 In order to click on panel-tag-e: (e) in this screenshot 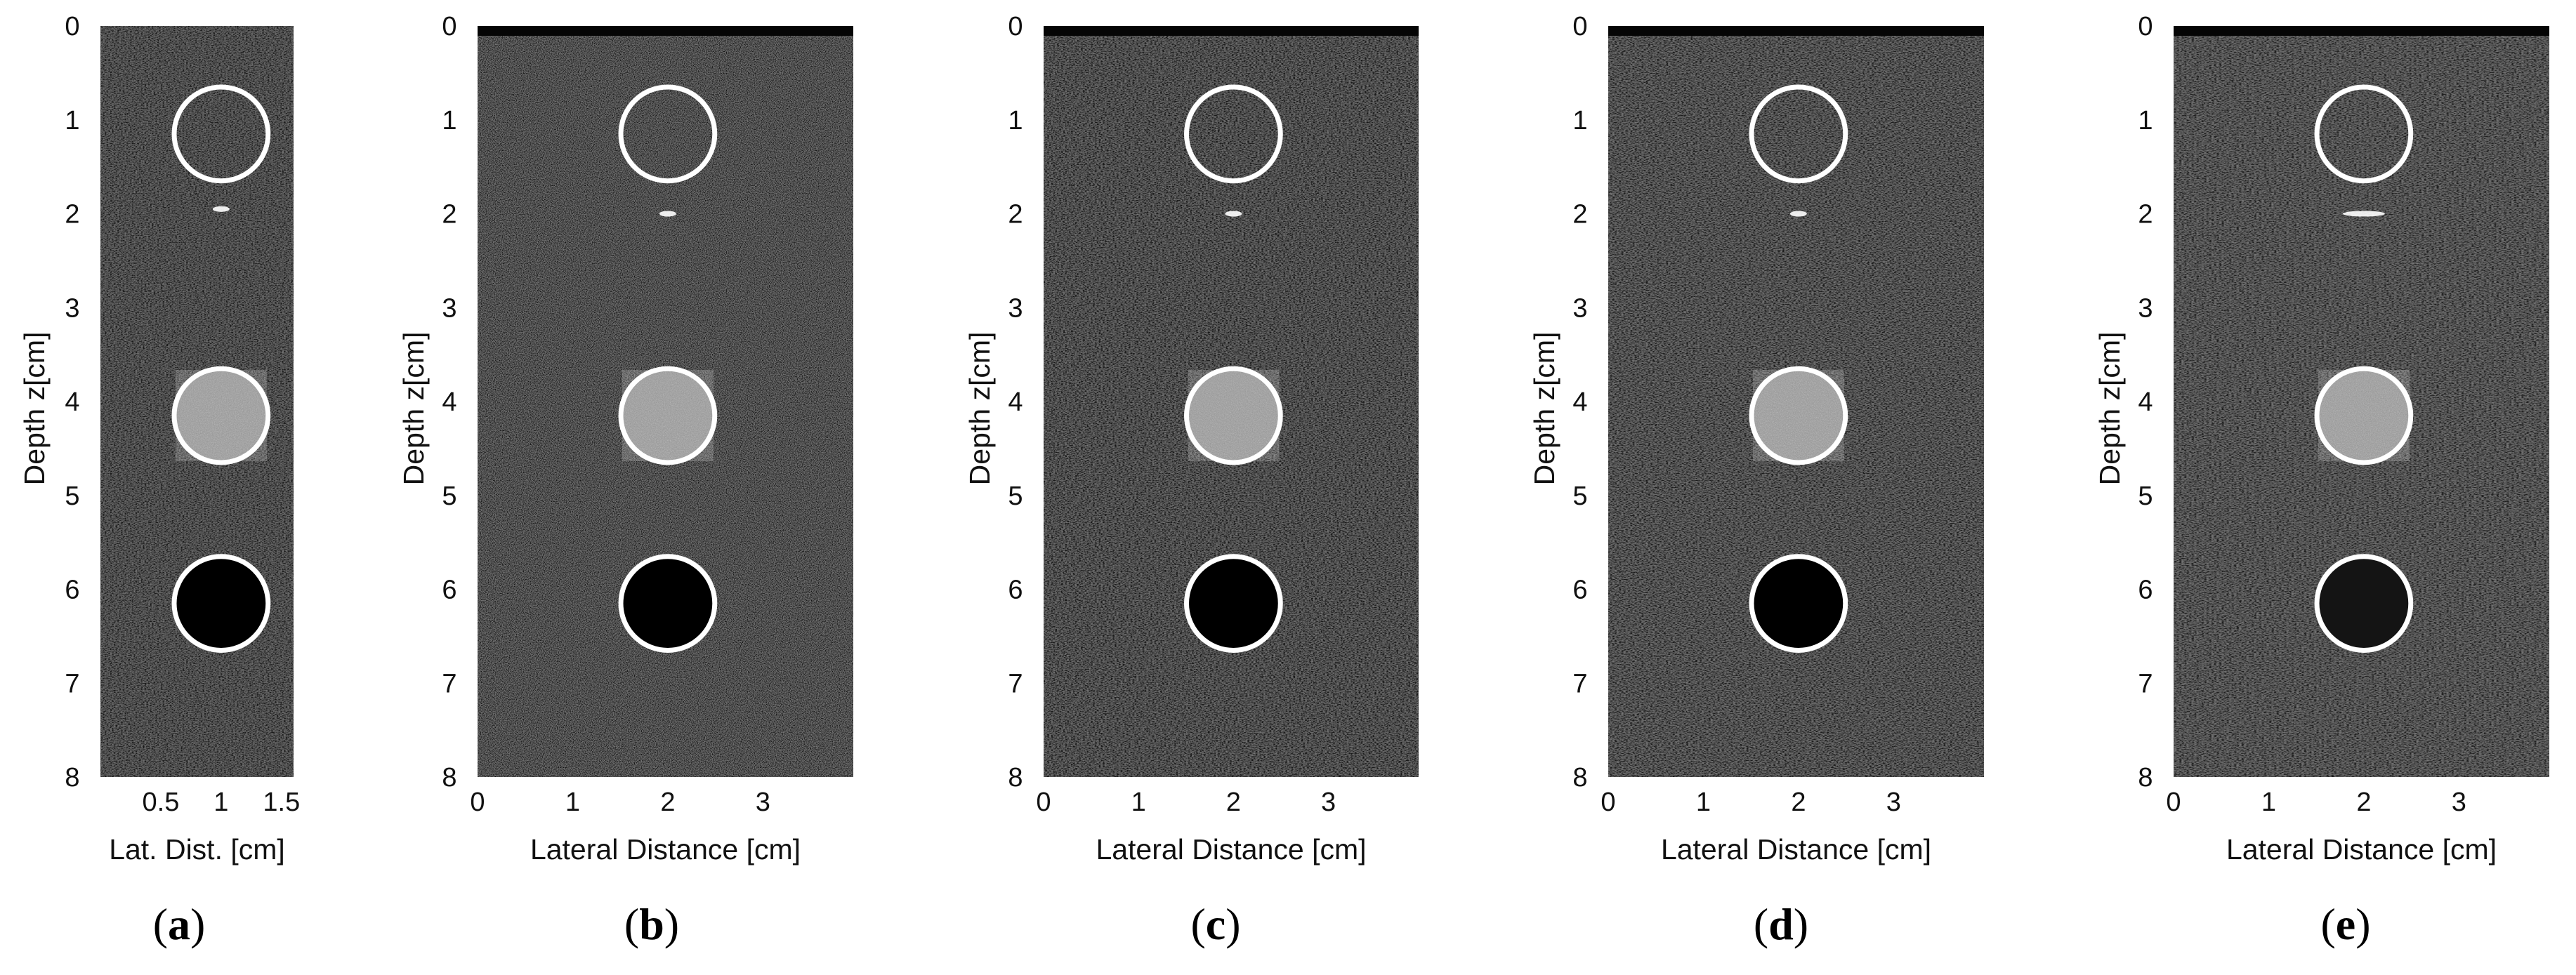, I will do `click(2345, 924)`.